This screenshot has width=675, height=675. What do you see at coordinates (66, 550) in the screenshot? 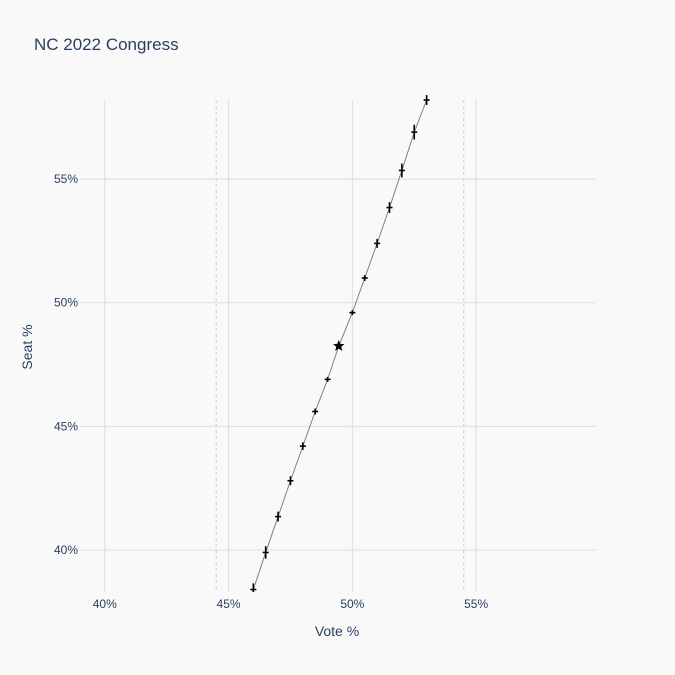
I see `y-tick-label: 40%` at bounding box center [66, 550].